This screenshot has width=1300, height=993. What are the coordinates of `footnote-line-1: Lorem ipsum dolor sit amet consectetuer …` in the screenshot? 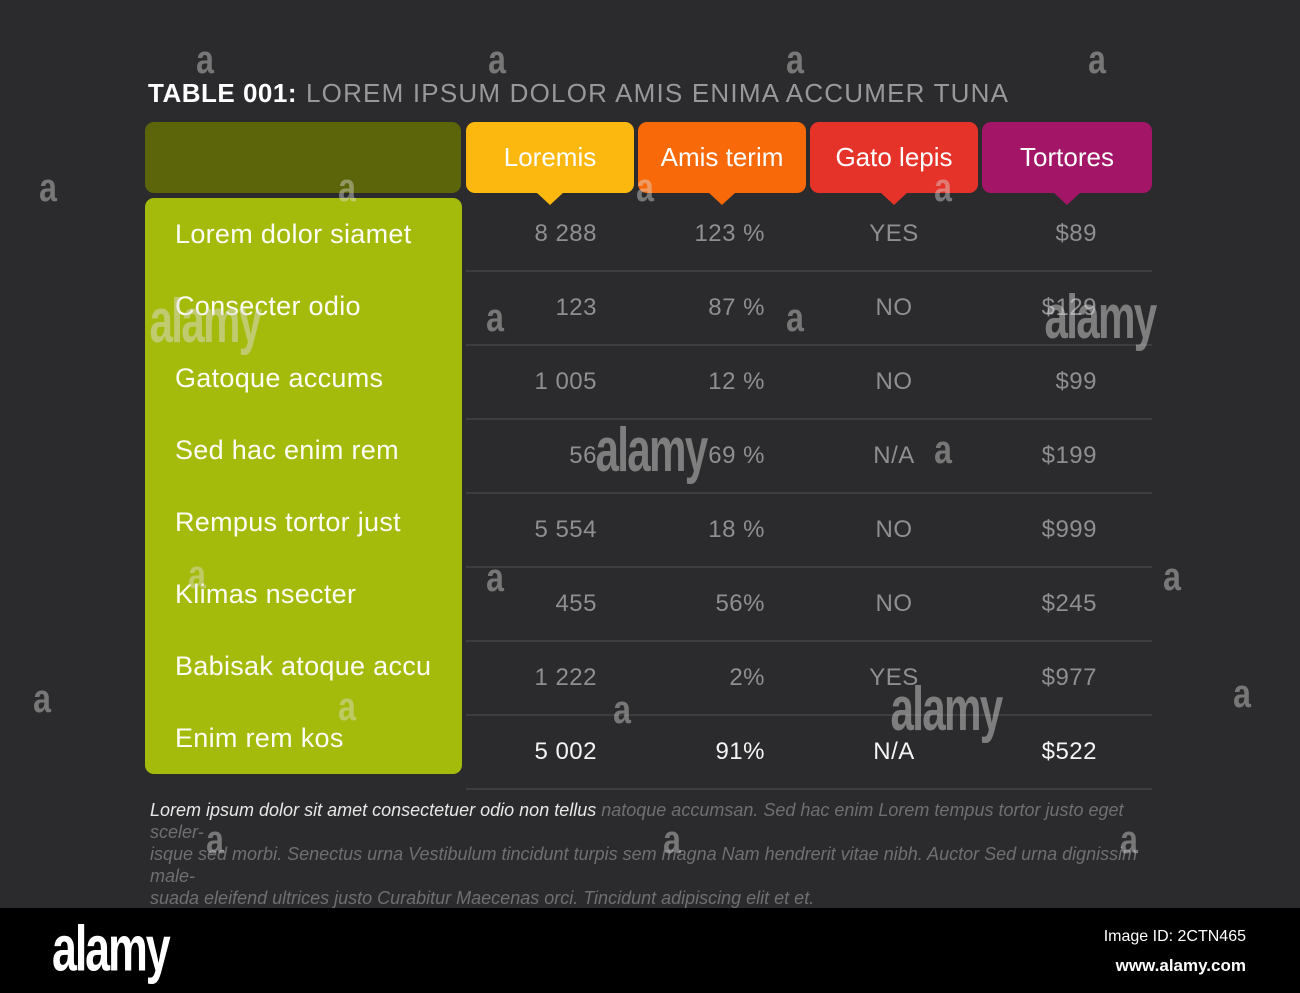 It's located at (654, 821).